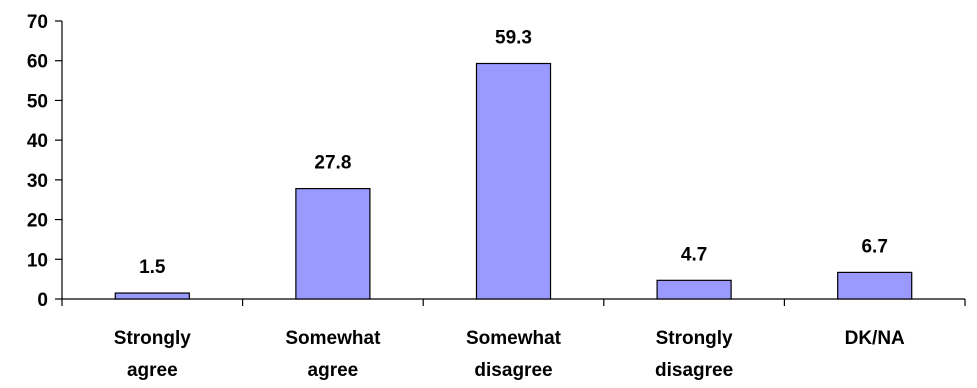 The image size is (977, 388). Describe the element at coordinates (42, 300) in the screenshot. I see `y-tick-label: 0` at that location.